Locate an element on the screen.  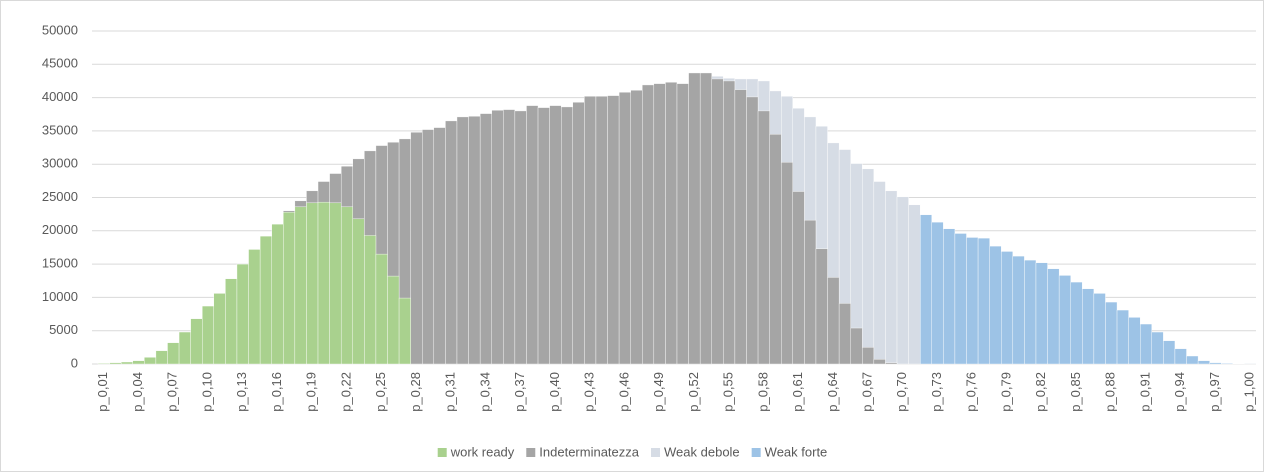
legend-label: work ready is located at coordinates (482, 451).